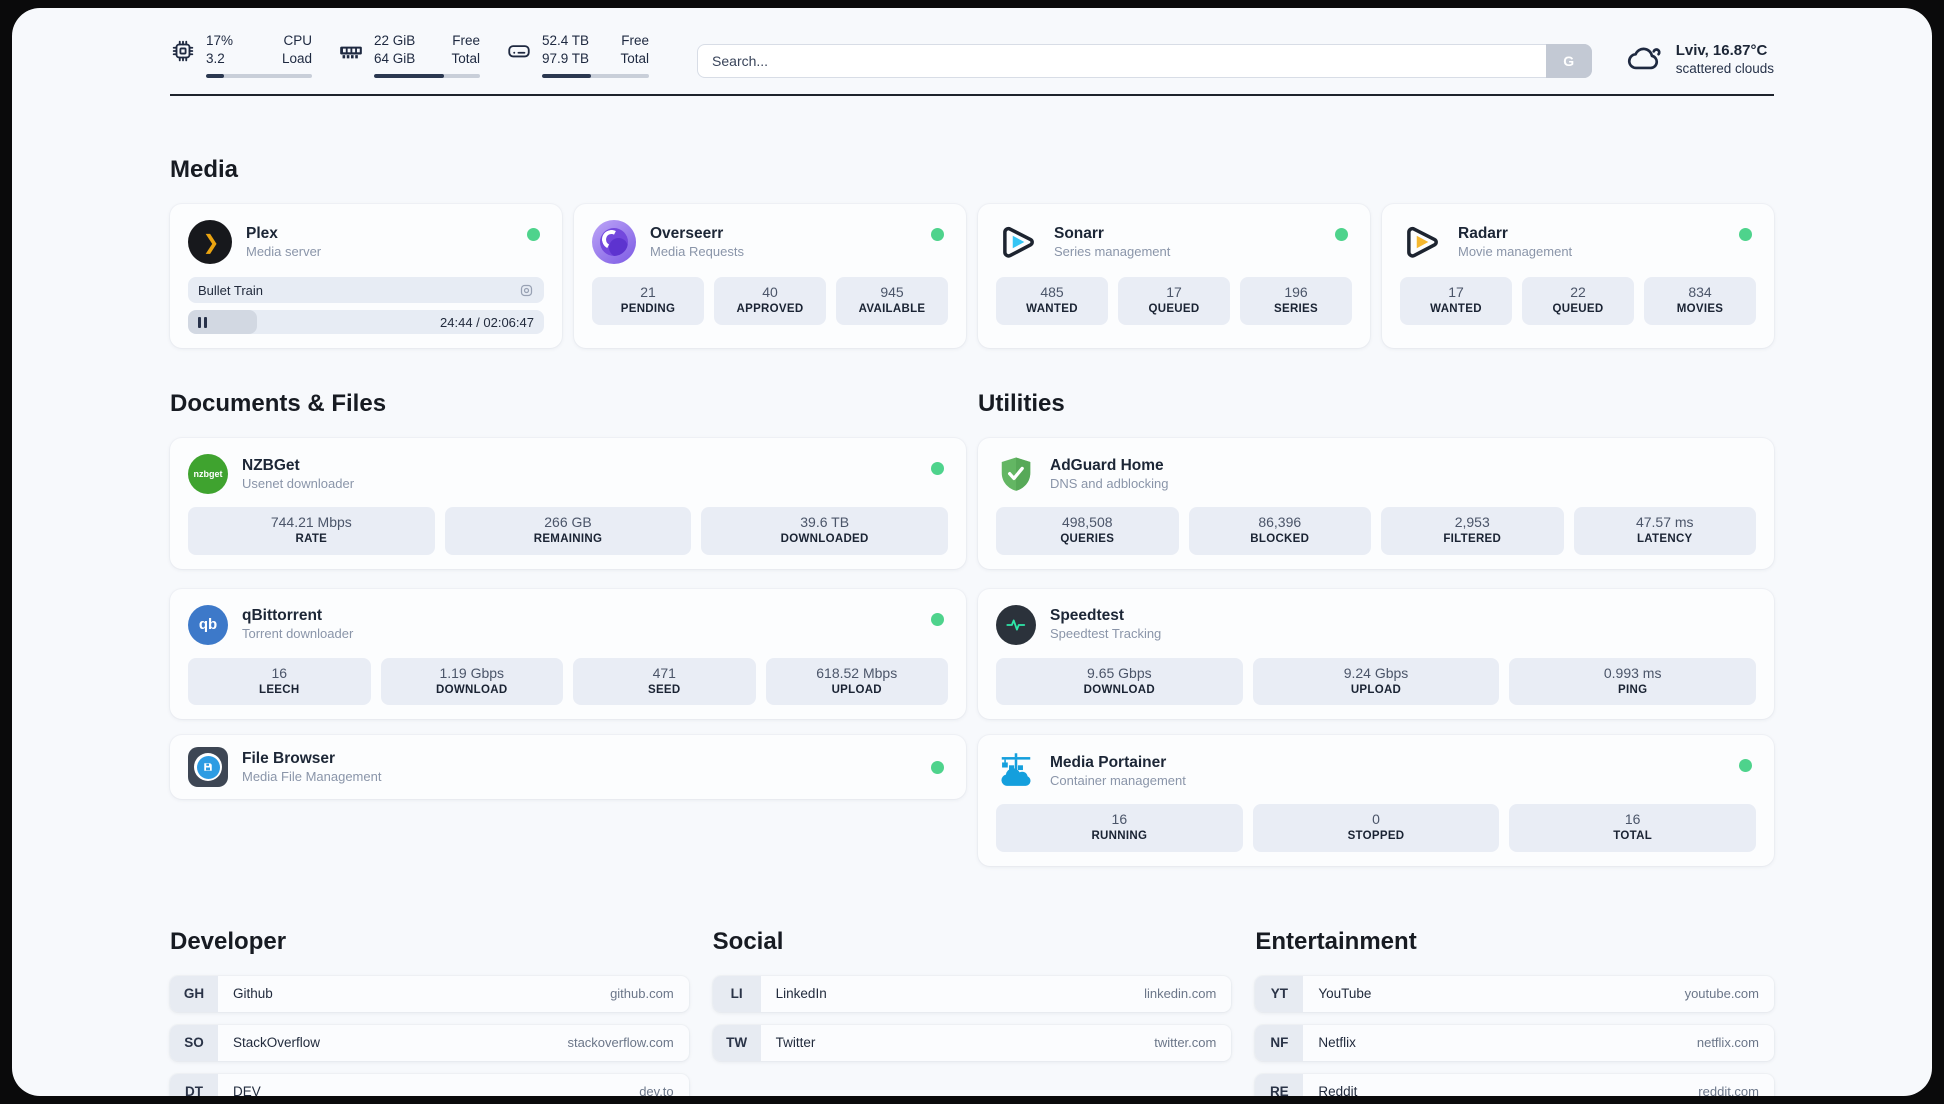 This screenshot has height=1104, width=1944. Describe the element at coordinates (271, 465) in the screenshot. I see `app-name-nzbget: NZBGet` at that location.